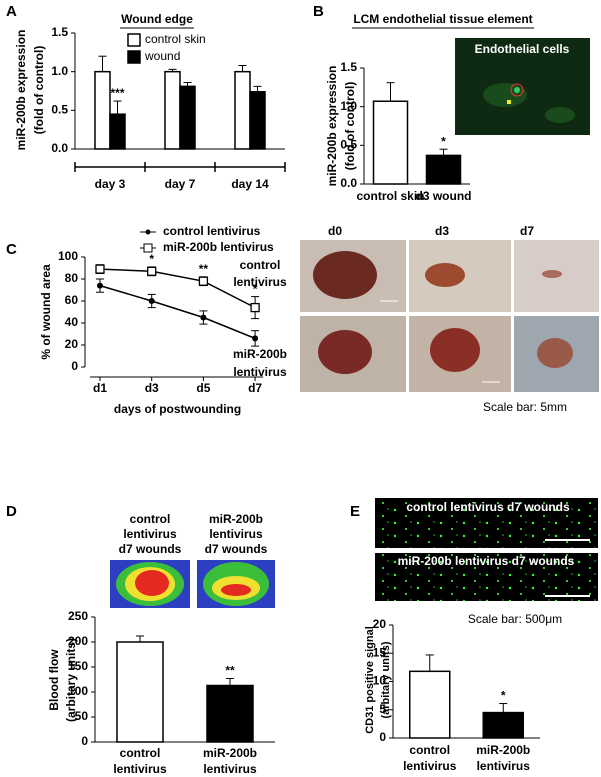  I want to click on x-tick-label: d3 wound, so click(444, 196).